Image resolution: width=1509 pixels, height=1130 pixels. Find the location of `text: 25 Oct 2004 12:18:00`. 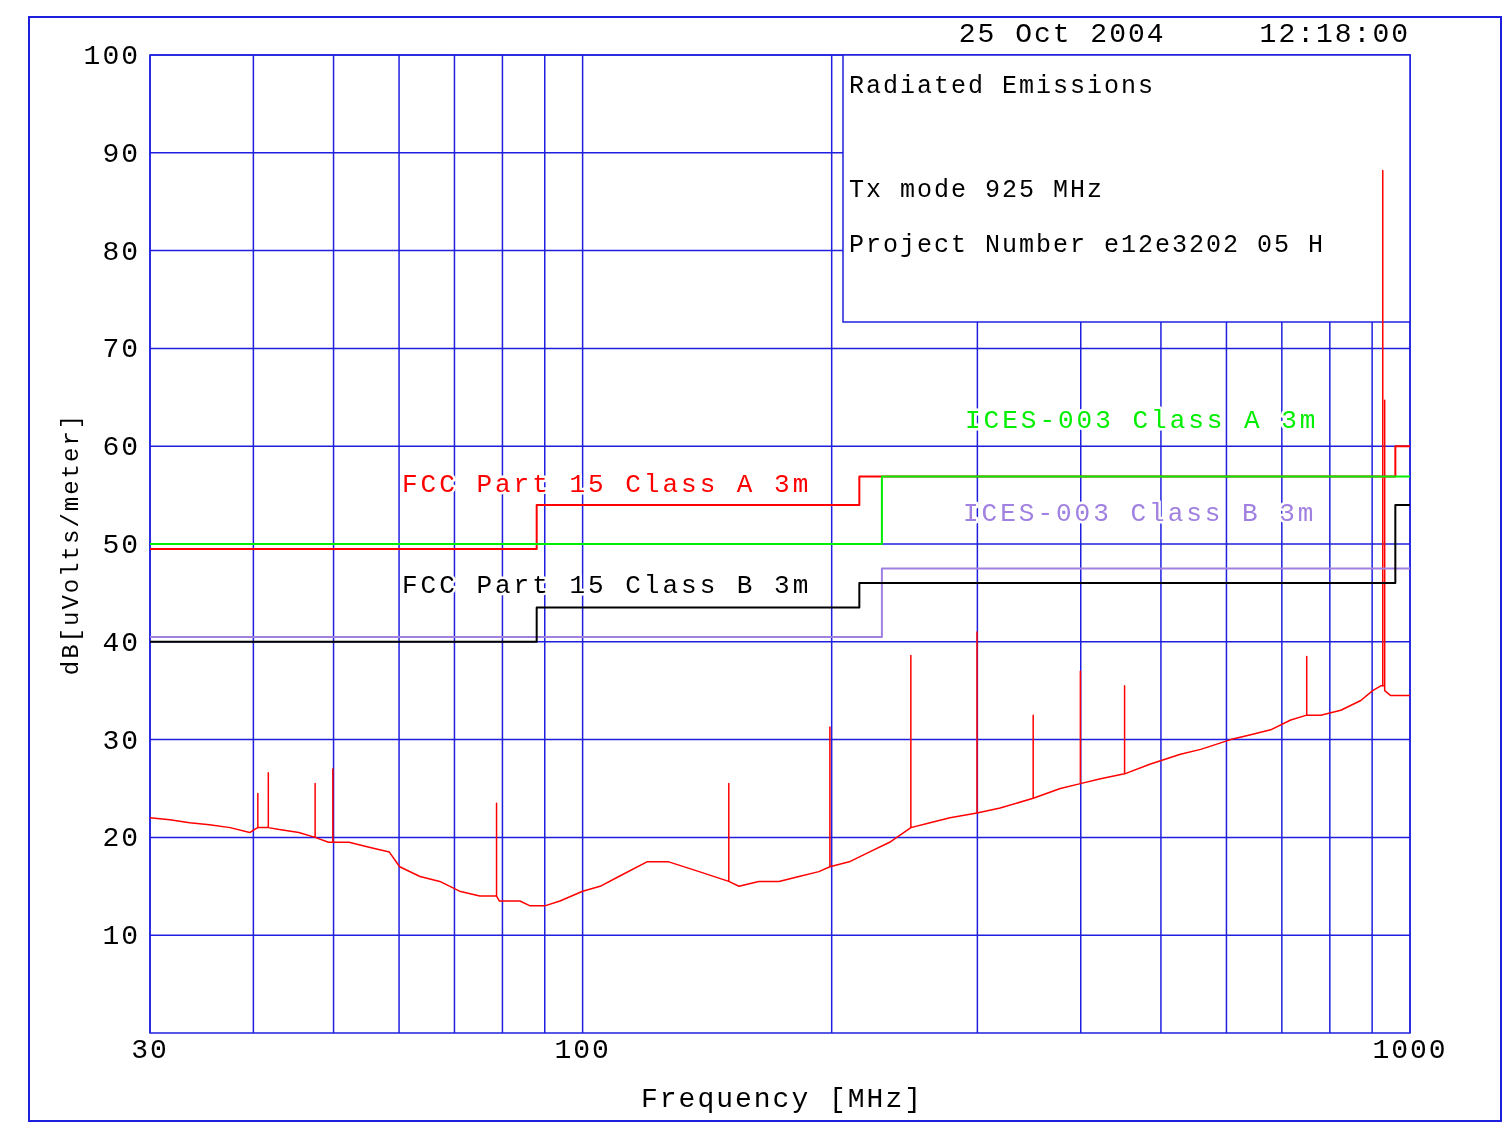

text: 25 Oct 2004 12:18:00 is located at coordinates (1184, 34).